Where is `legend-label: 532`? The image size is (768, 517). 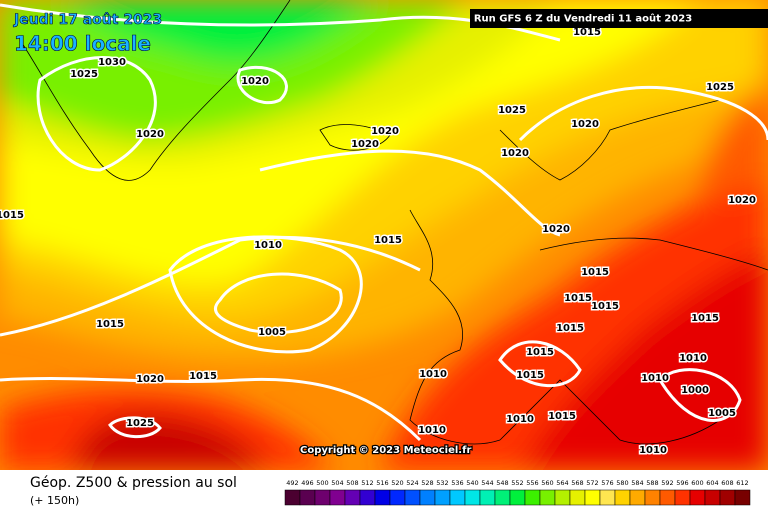
legend-label: 532 is located at coordinates (442, 483).